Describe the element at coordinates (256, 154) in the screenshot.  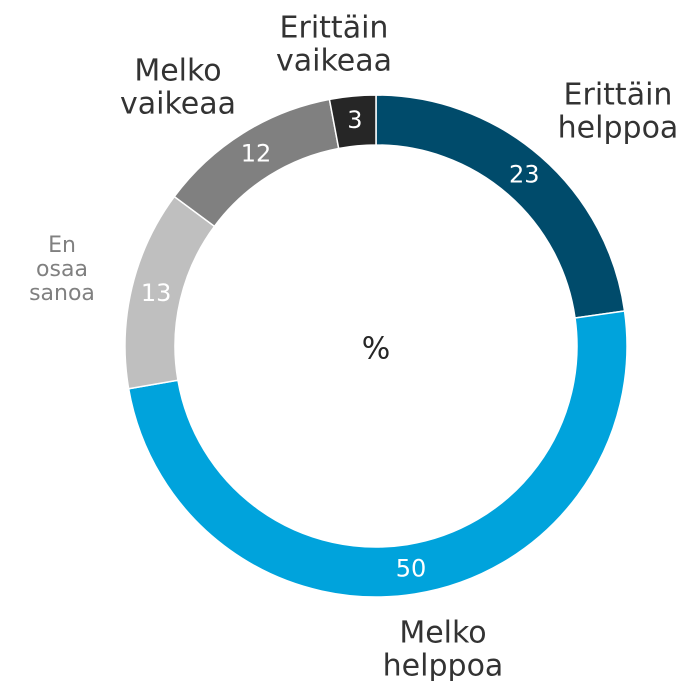
I see `value-label: 12` at that location.